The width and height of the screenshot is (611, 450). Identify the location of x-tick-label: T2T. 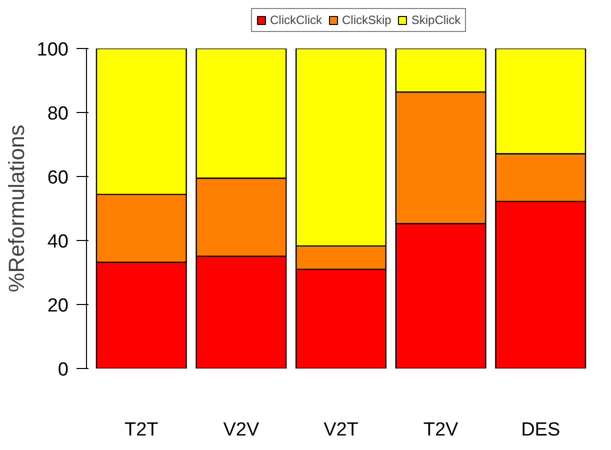
(141, 430).